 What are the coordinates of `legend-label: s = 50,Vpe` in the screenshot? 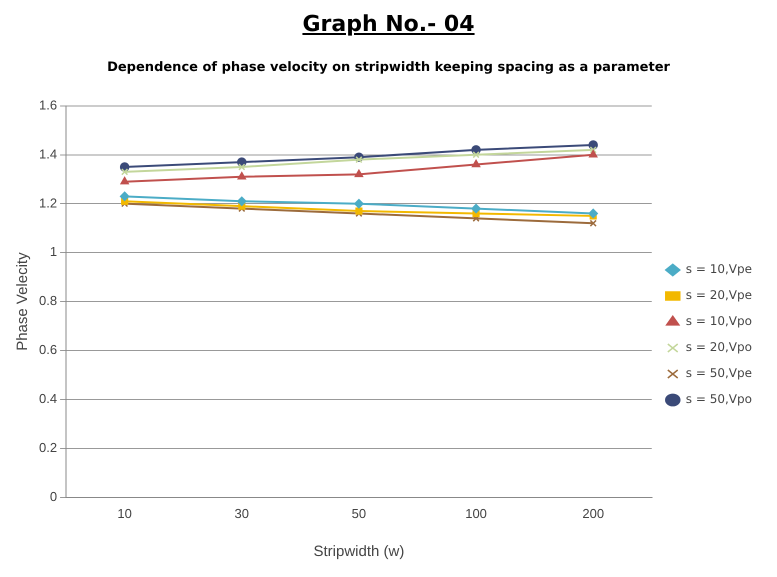 It's located at (719, 373).